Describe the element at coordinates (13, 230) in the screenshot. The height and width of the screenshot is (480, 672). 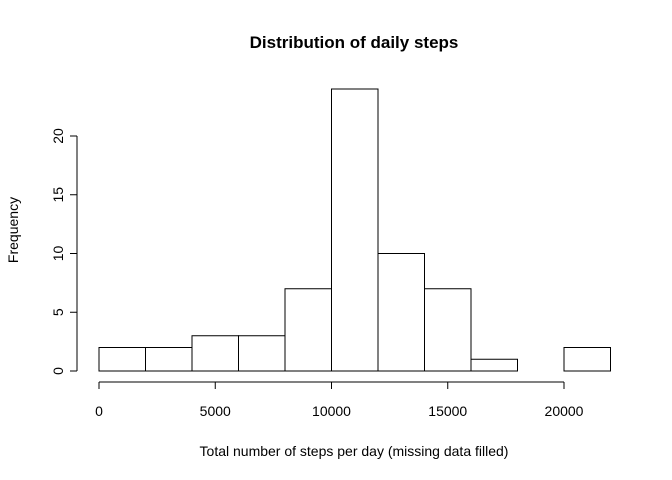
I see `y-axis-label: Frequency` at that location.